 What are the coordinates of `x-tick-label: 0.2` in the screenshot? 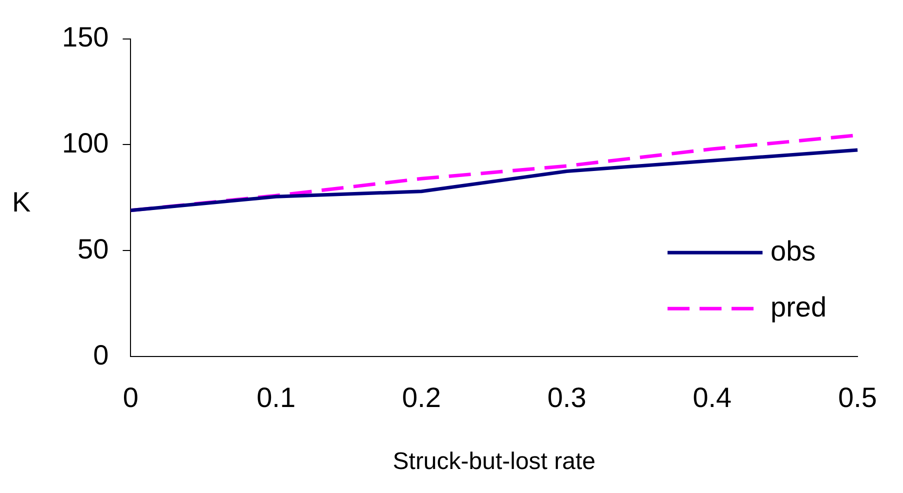 It's located at (421, 398).